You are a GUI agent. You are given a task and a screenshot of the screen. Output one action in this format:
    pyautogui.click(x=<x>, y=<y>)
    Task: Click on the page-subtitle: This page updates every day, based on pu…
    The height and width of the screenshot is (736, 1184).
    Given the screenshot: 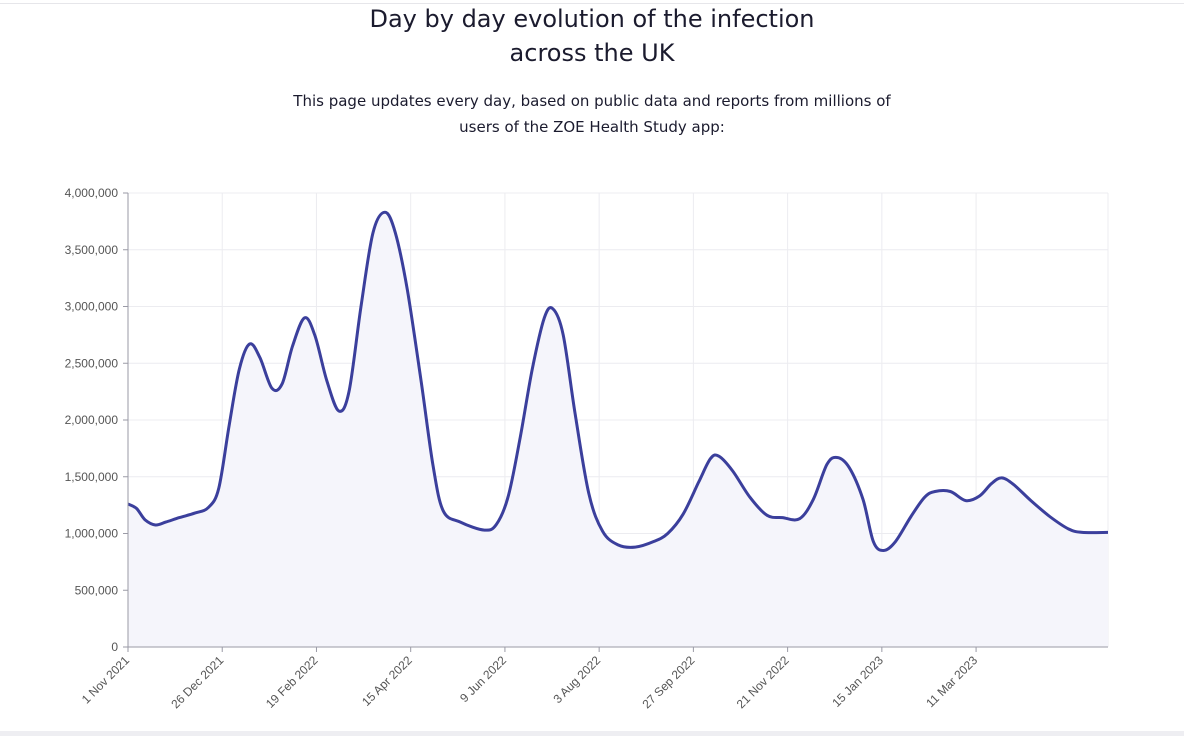 What is the action you would take?
    pyautogui.click(x=592, y=114)
    